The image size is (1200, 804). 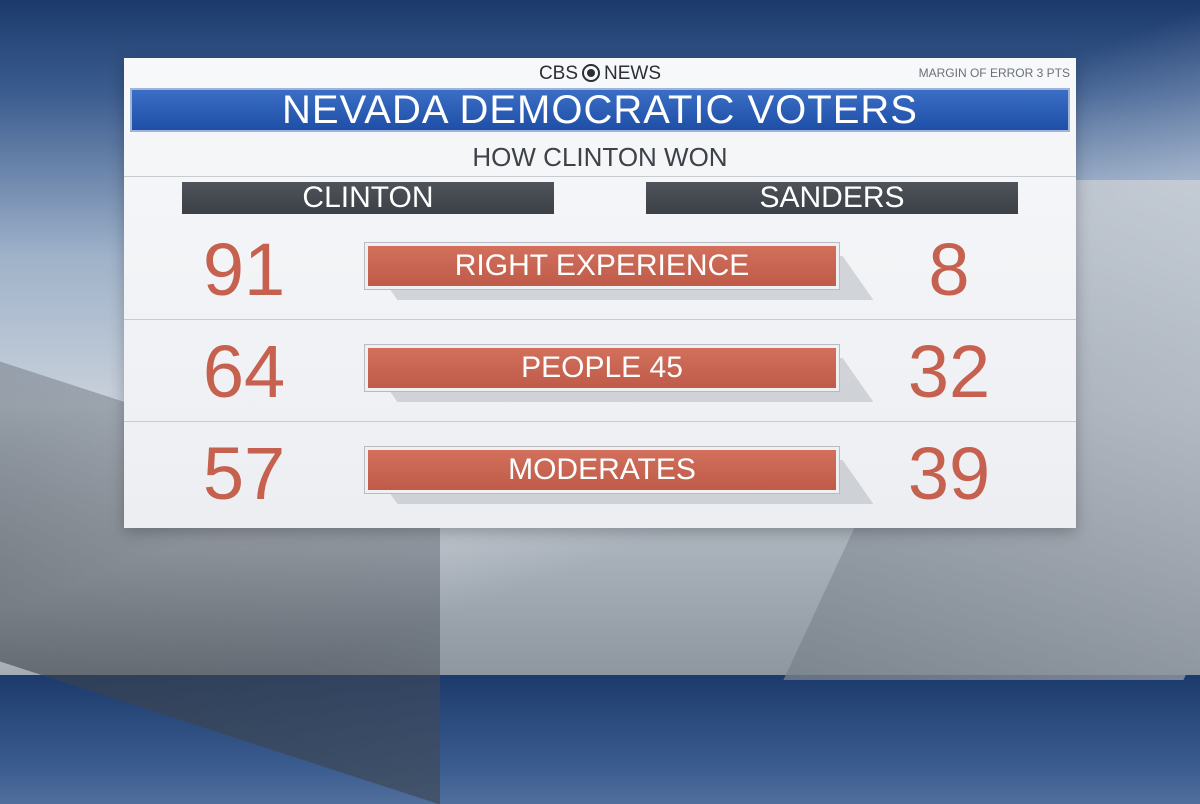 What do you see at coordinates (949, 269) in the screenshot?
I see `sanders-value: 8` at bounding box center [949, 269].